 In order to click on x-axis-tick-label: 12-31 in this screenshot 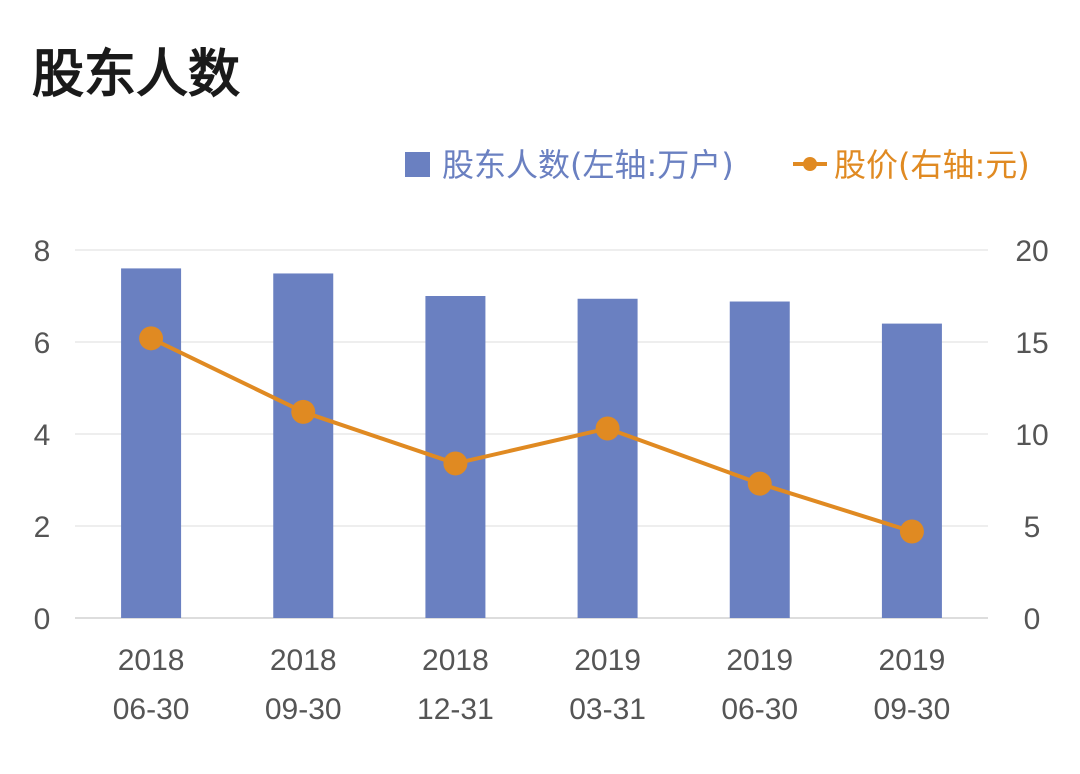, I will do `click(455, 709)`.